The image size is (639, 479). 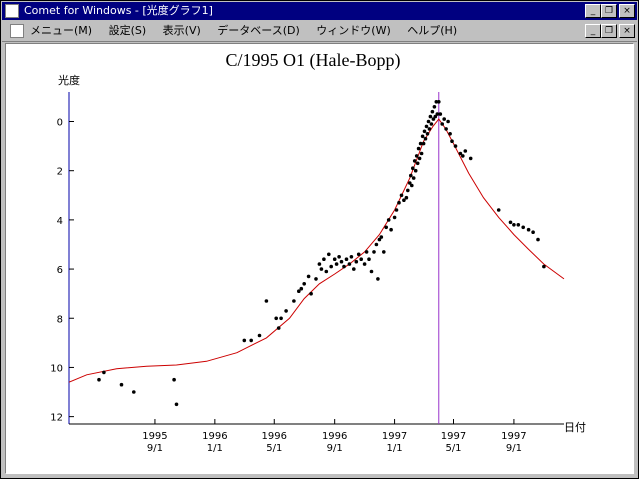 What do you see at coordinates (432, 30) in the screenshot?
I see `menu-item-help: ヘルプ(H)` at bounding box center [432, 30].